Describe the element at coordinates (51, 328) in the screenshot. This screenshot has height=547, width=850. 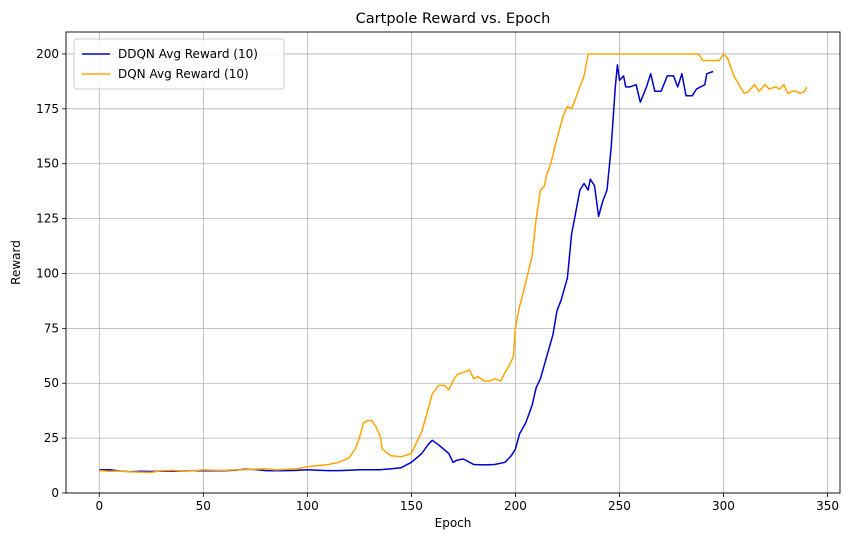
I see `y-tick-label: 75` at that location.